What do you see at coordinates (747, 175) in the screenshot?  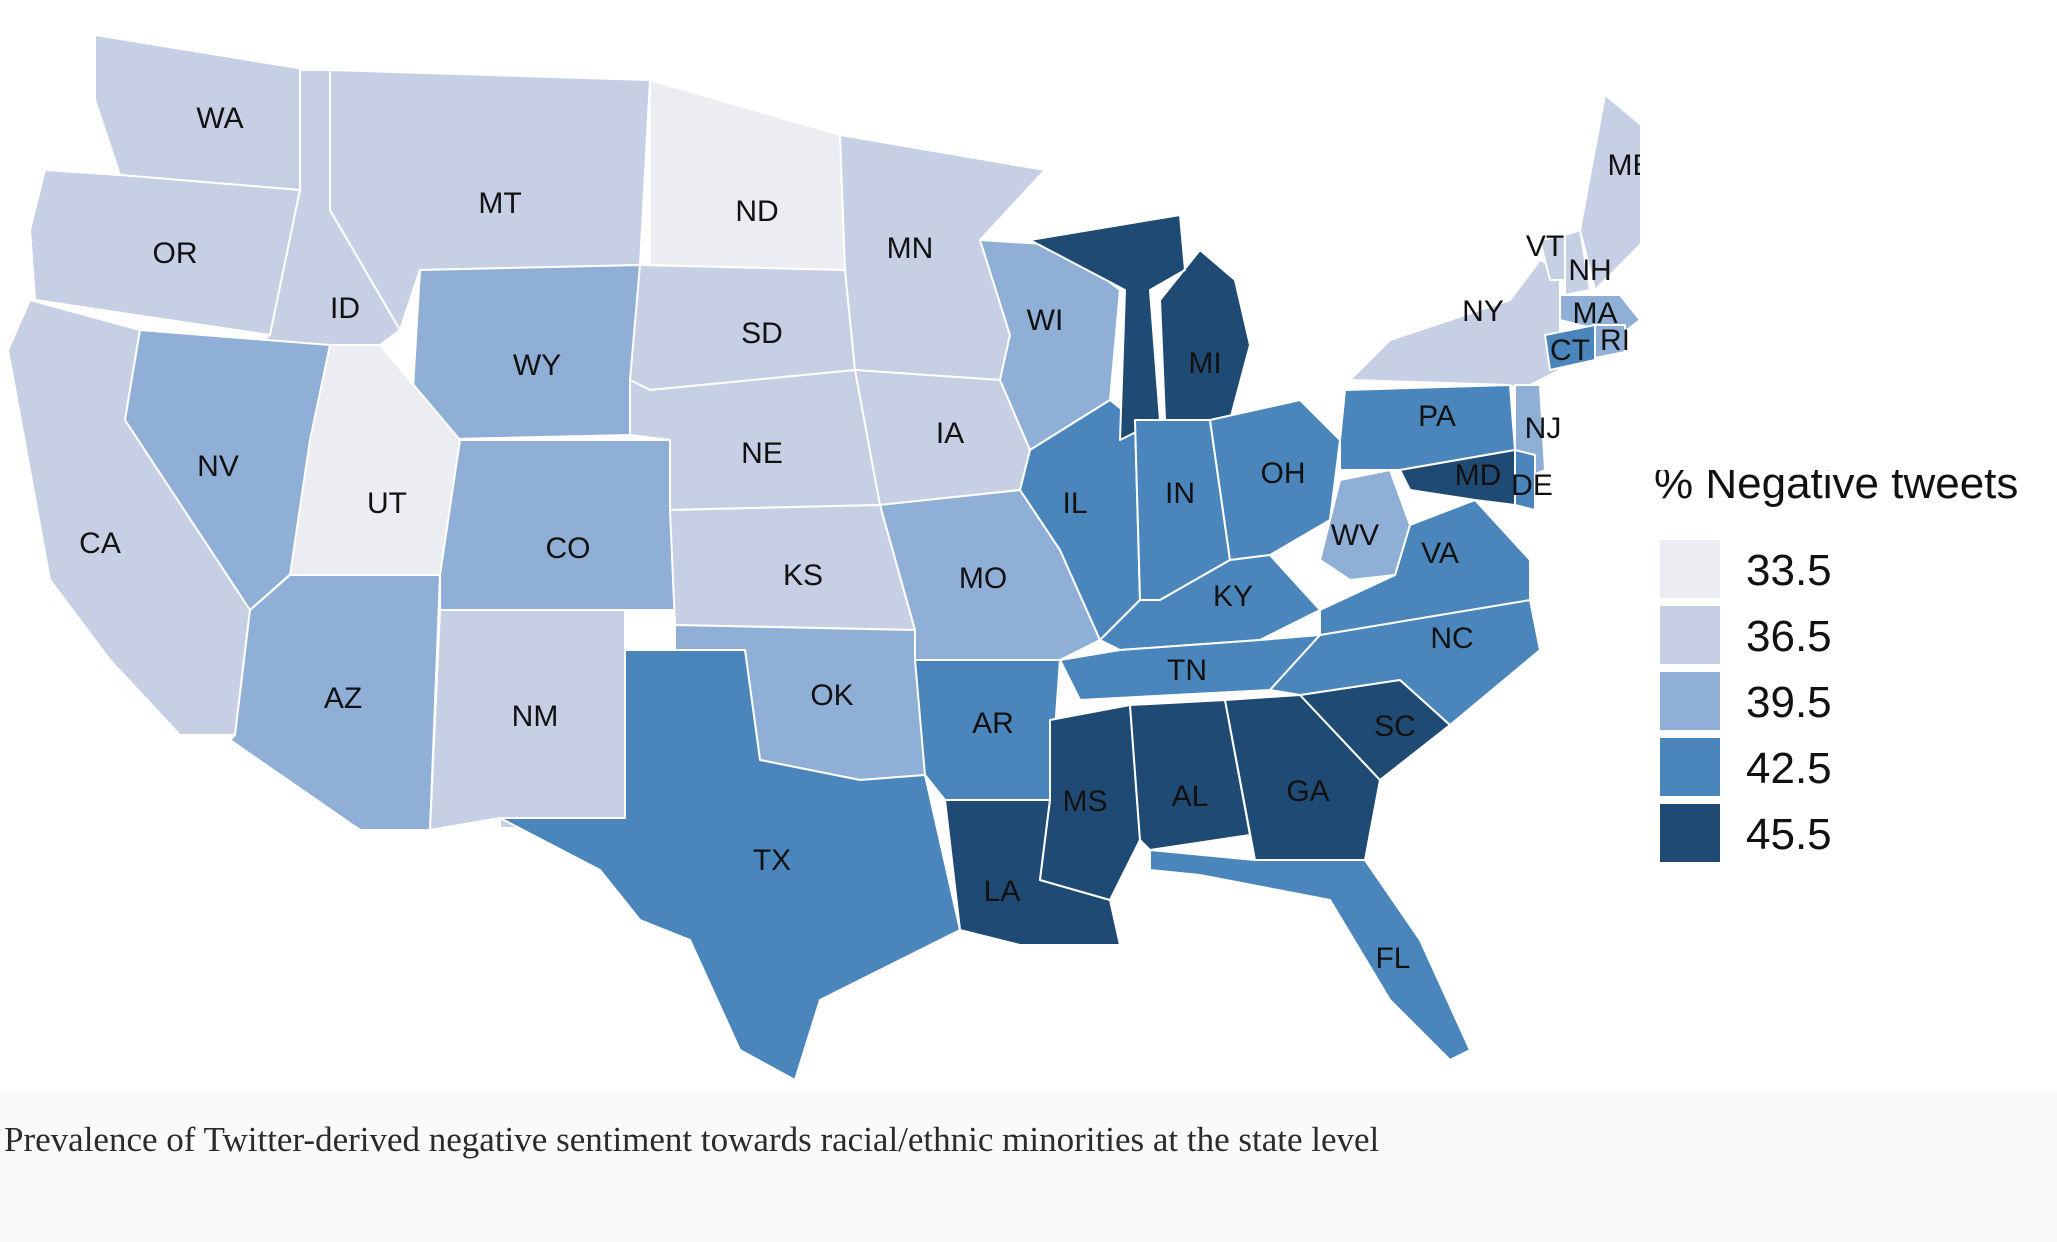 I see `state-nd` at bounding box center [747, 175].